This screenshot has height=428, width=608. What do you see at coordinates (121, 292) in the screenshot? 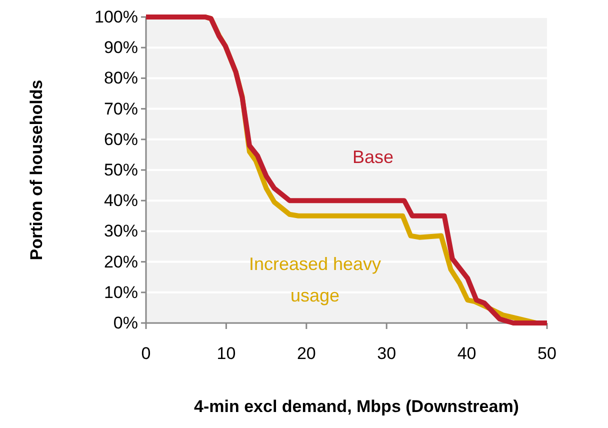
I see `y-tick-label: 10%` at bounding box center [121, 292].